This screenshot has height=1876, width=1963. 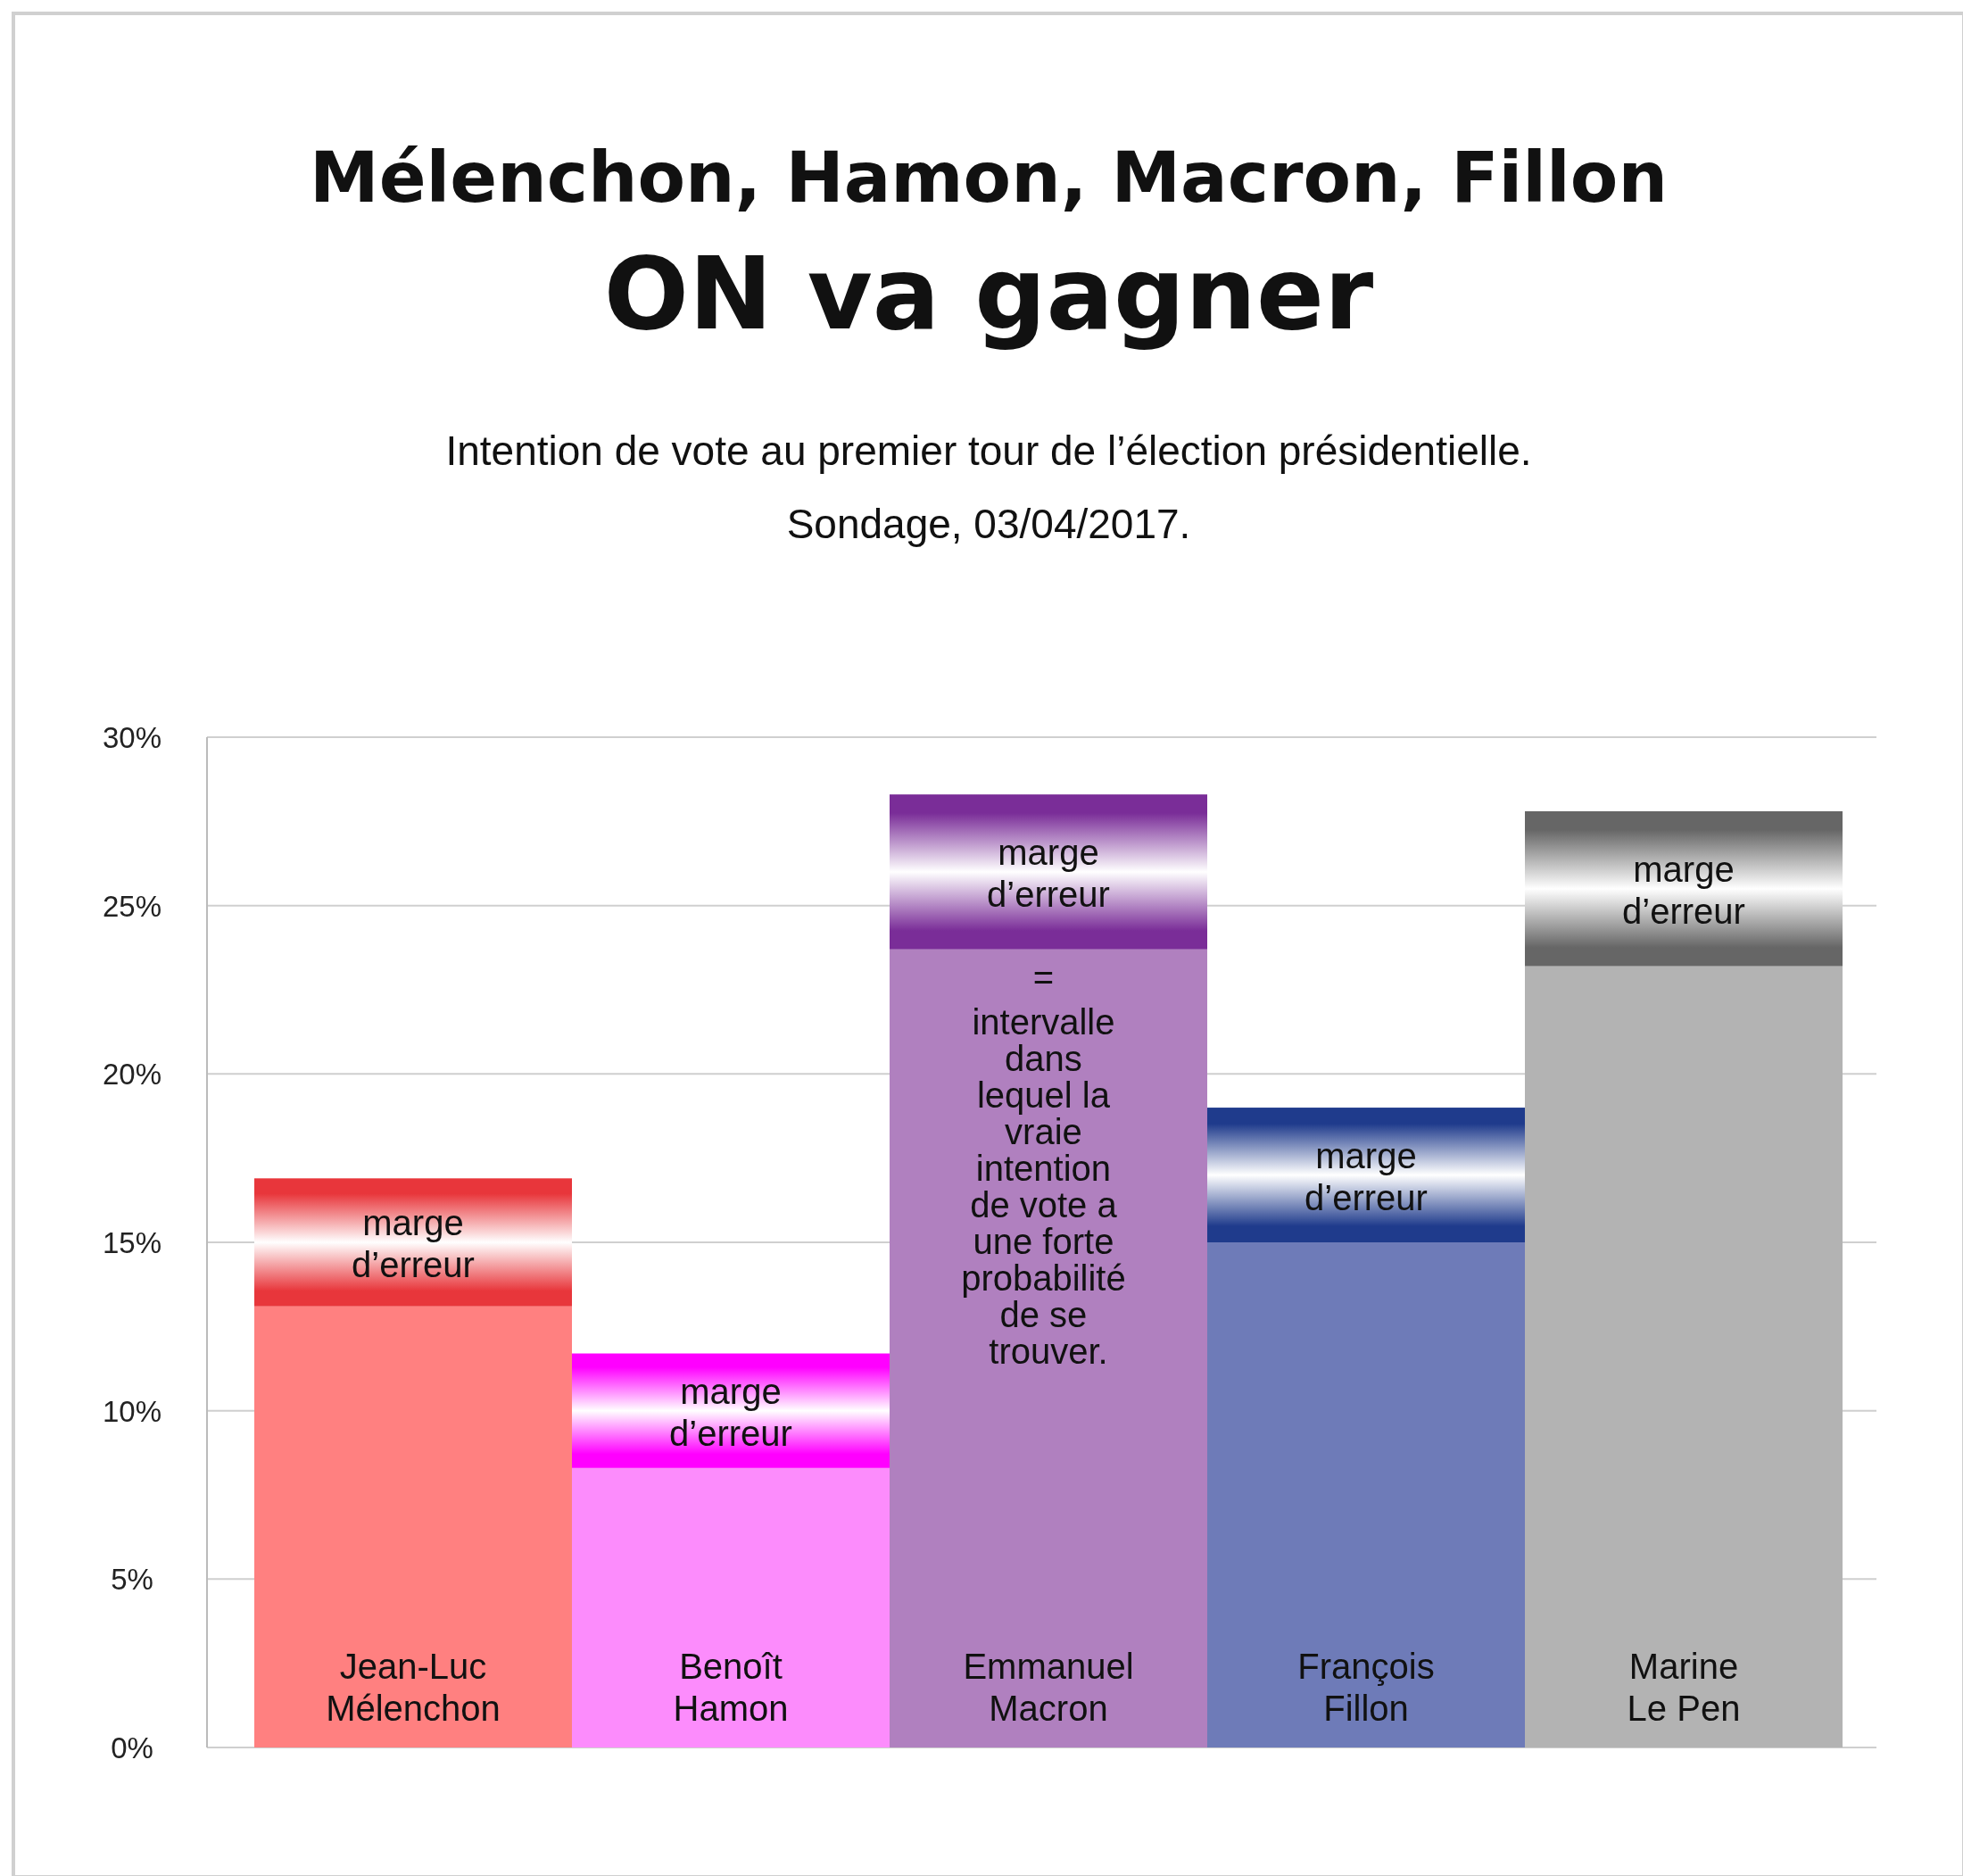 What do you see at coordinates (132, 1747) in the screenshot?
I see `y-tick-label: 0%` at bounding box center [132, 1747].